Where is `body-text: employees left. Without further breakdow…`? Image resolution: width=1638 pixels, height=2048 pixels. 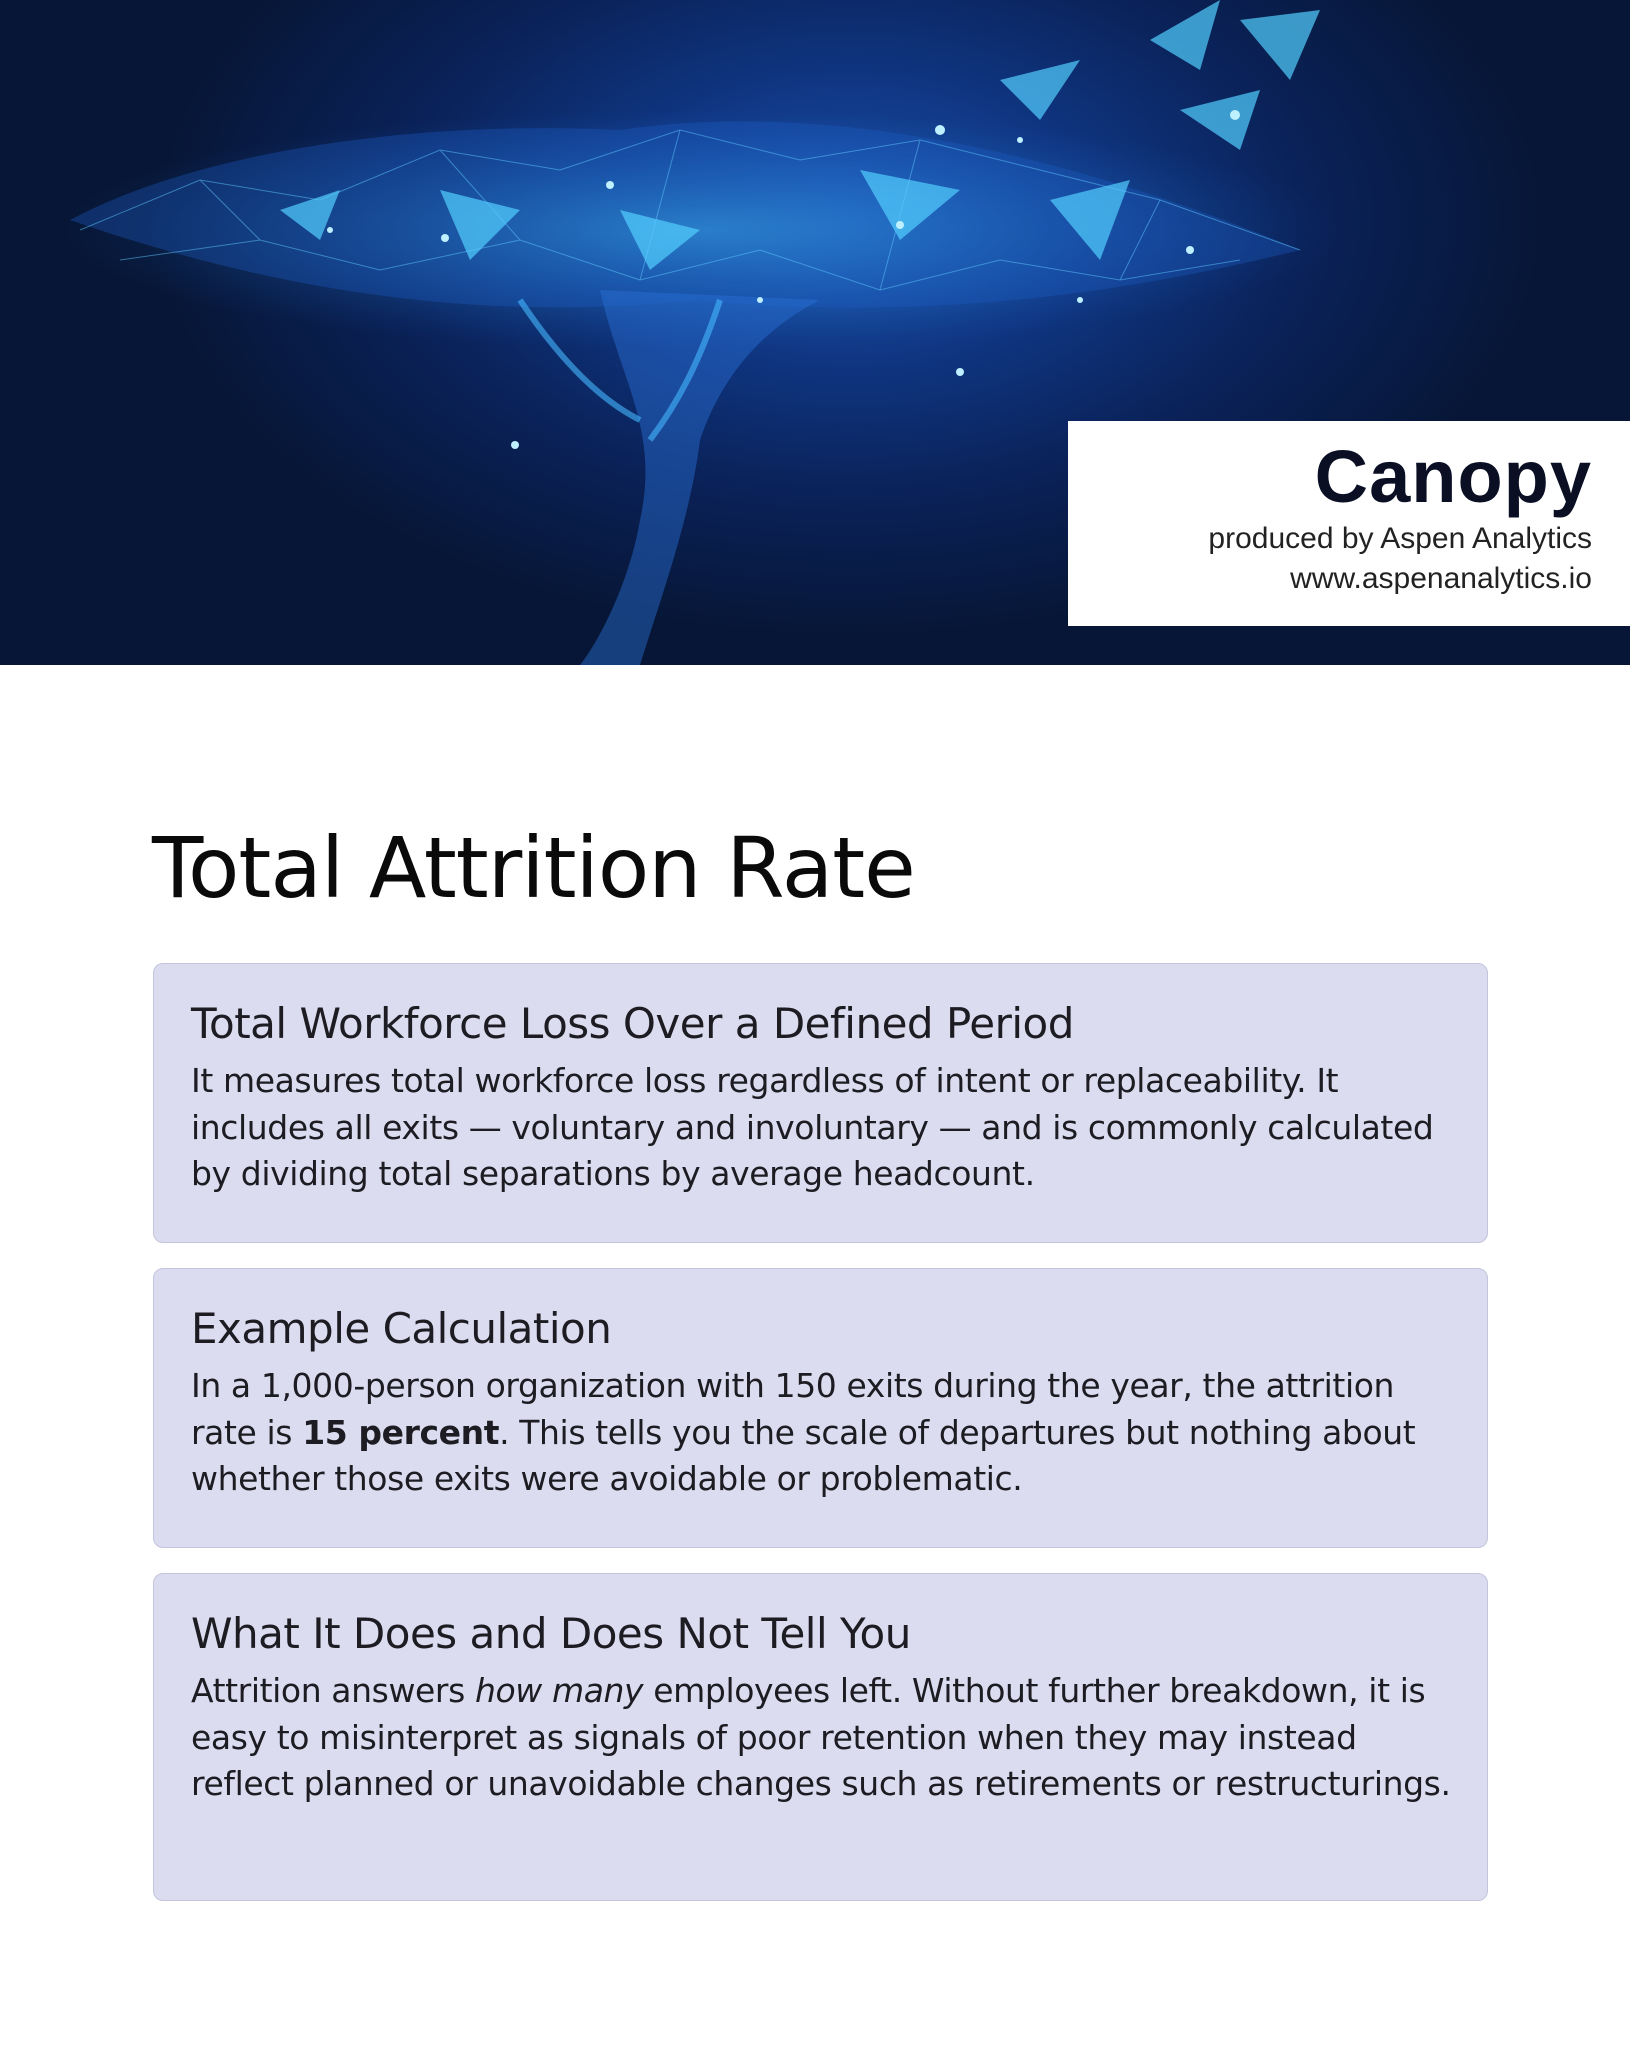 body-text: employees left. Without further breakdow… is located at coordinates (821, 1737).